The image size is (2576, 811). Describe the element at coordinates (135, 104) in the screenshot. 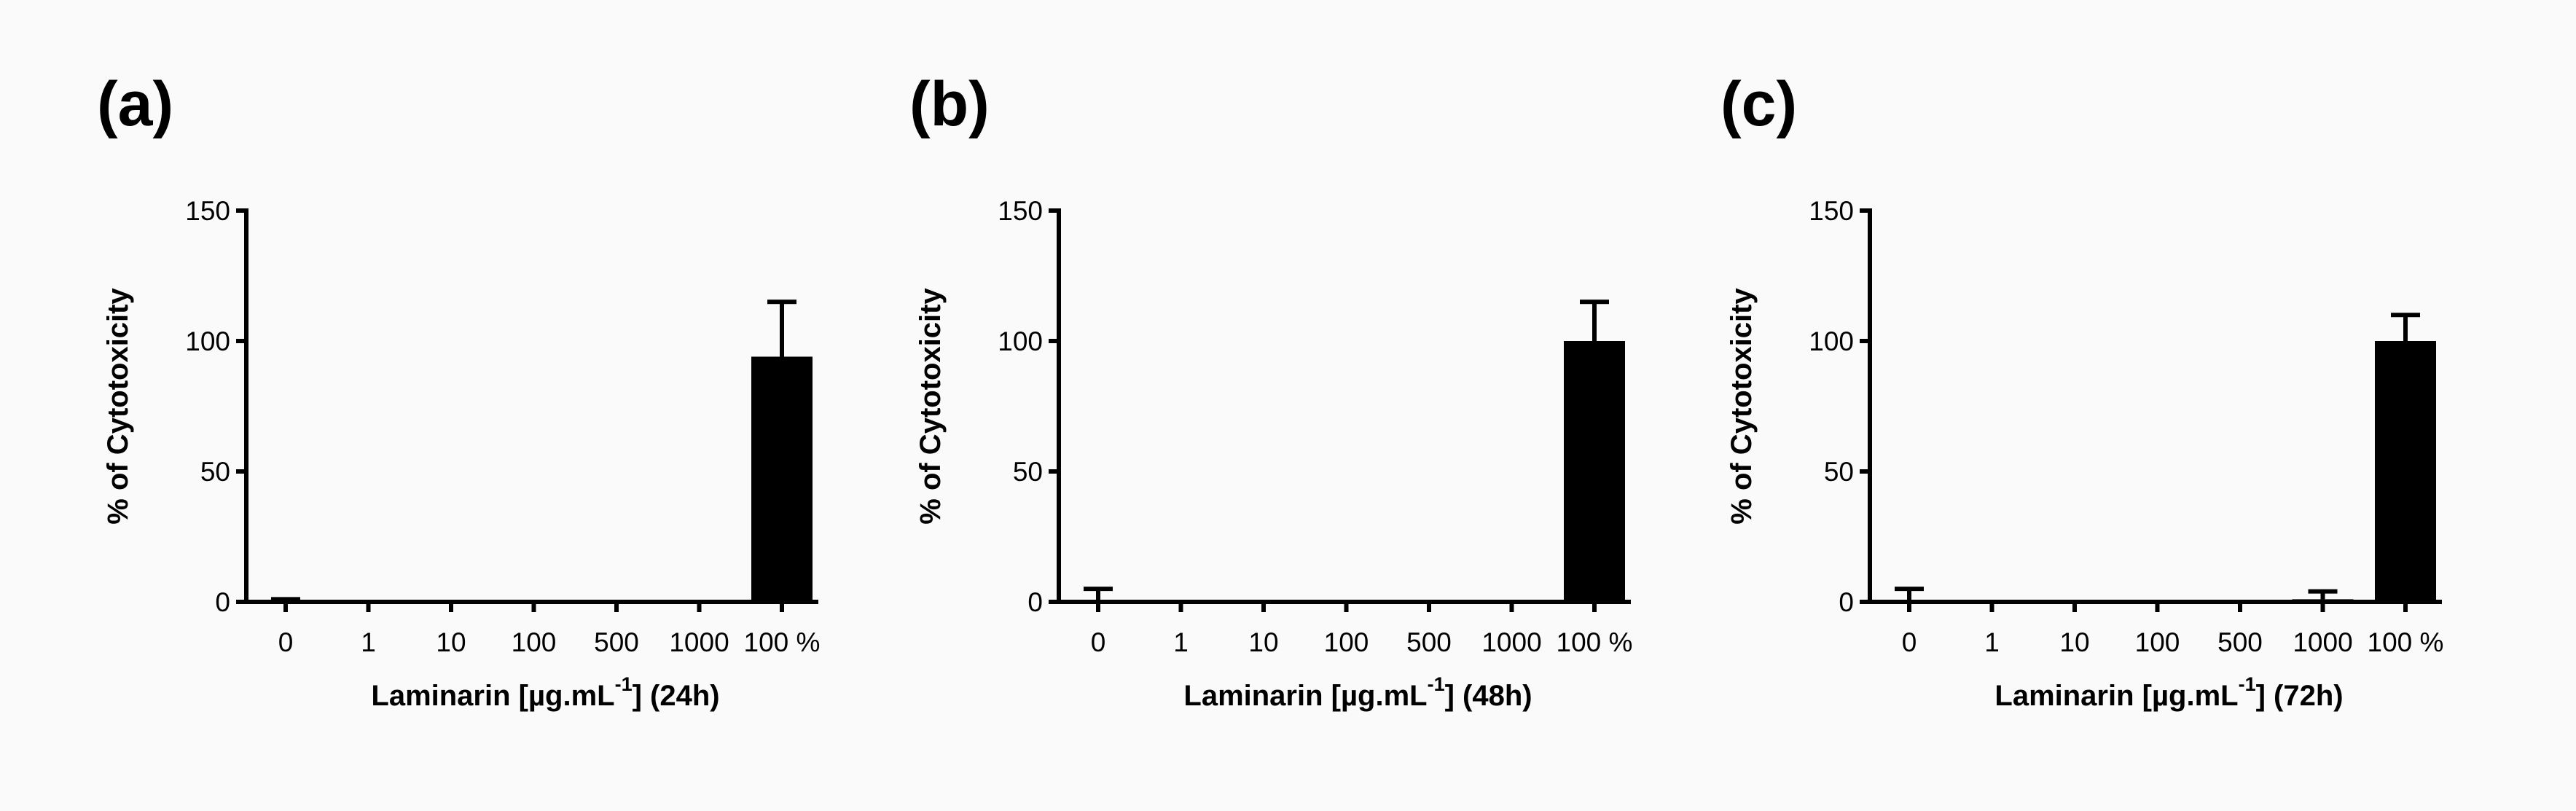

I see `panel-label: (a)` at that location.